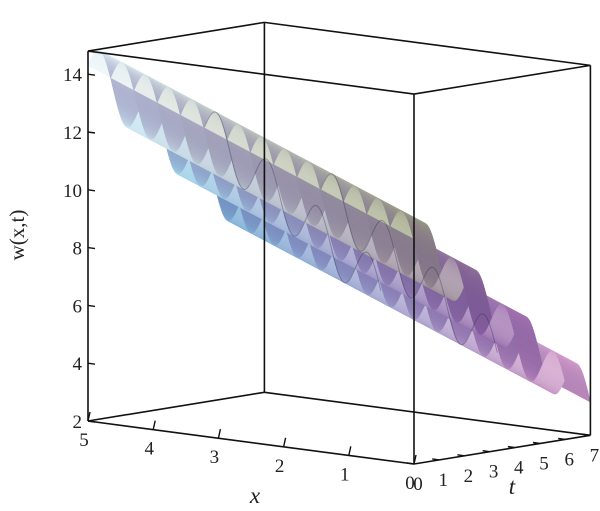 The image size is (600, 511). What do you see at coordinates (345, 474) in the screenshot?
I see `x-tick-label: 1` at bounding box center [345, 474].